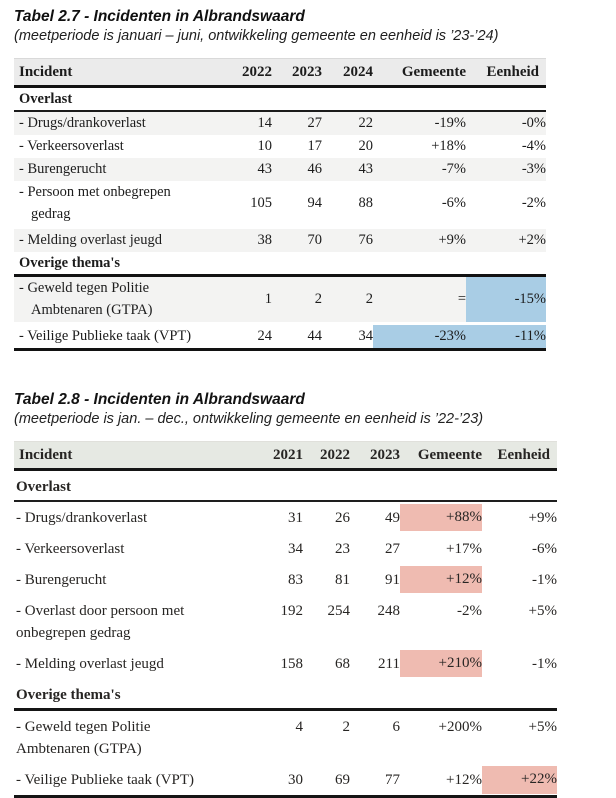 The height and width of the screenshot is (798, 616). I want to click on value-cell: 254, so click(339, 610).